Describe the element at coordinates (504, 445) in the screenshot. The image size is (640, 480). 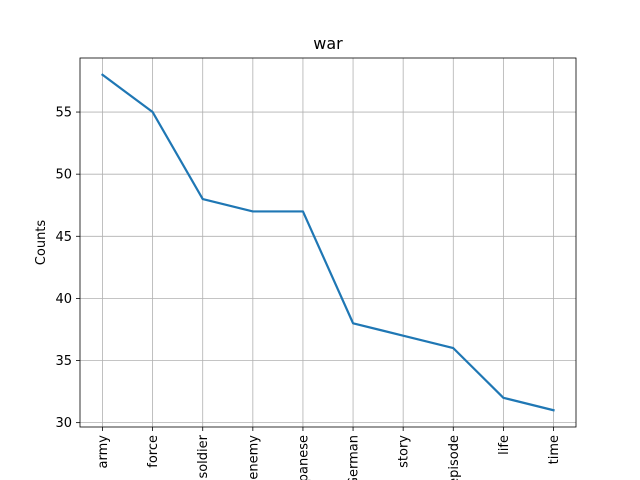
I see `x-tick-label: life` at that location.